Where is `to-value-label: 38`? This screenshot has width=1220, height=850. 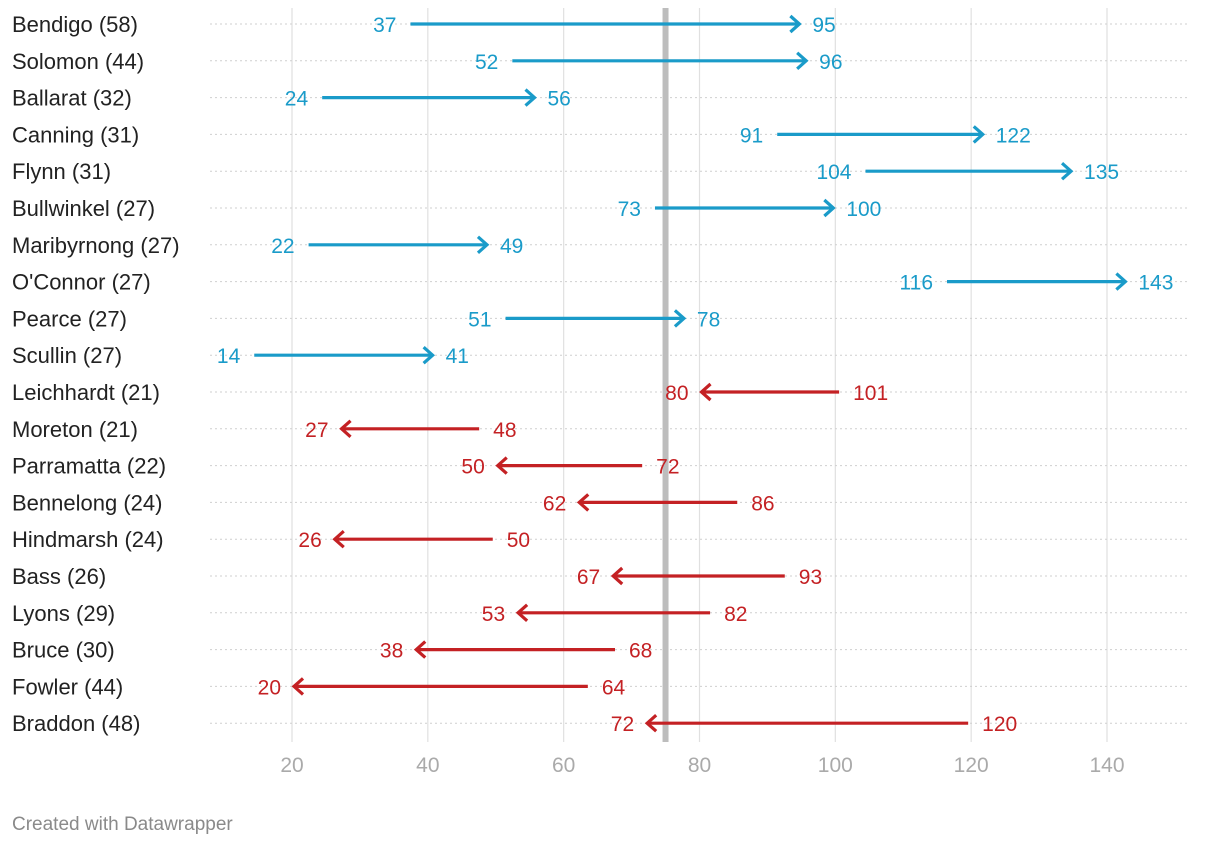 to-value-label: 38 is located at coordinates (391, 651).